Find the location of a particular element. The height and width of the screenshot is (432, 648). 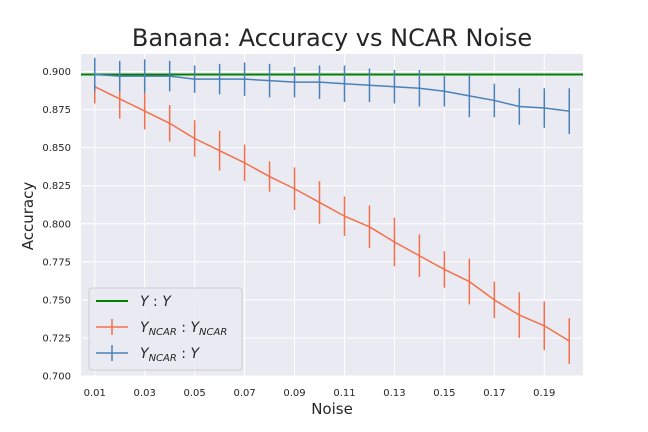

x-tick-label-6: 0.13 is located at coordinates (394, 393).